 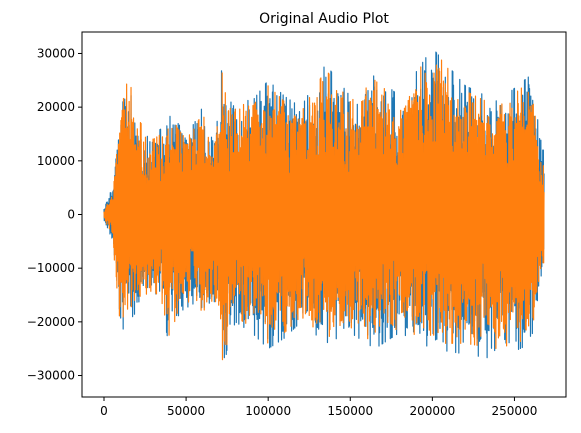 What do you see at coordinates (432, 411) in the screenshot?
I see `x-tick-label: 200000` at bounding box center [432, 411].